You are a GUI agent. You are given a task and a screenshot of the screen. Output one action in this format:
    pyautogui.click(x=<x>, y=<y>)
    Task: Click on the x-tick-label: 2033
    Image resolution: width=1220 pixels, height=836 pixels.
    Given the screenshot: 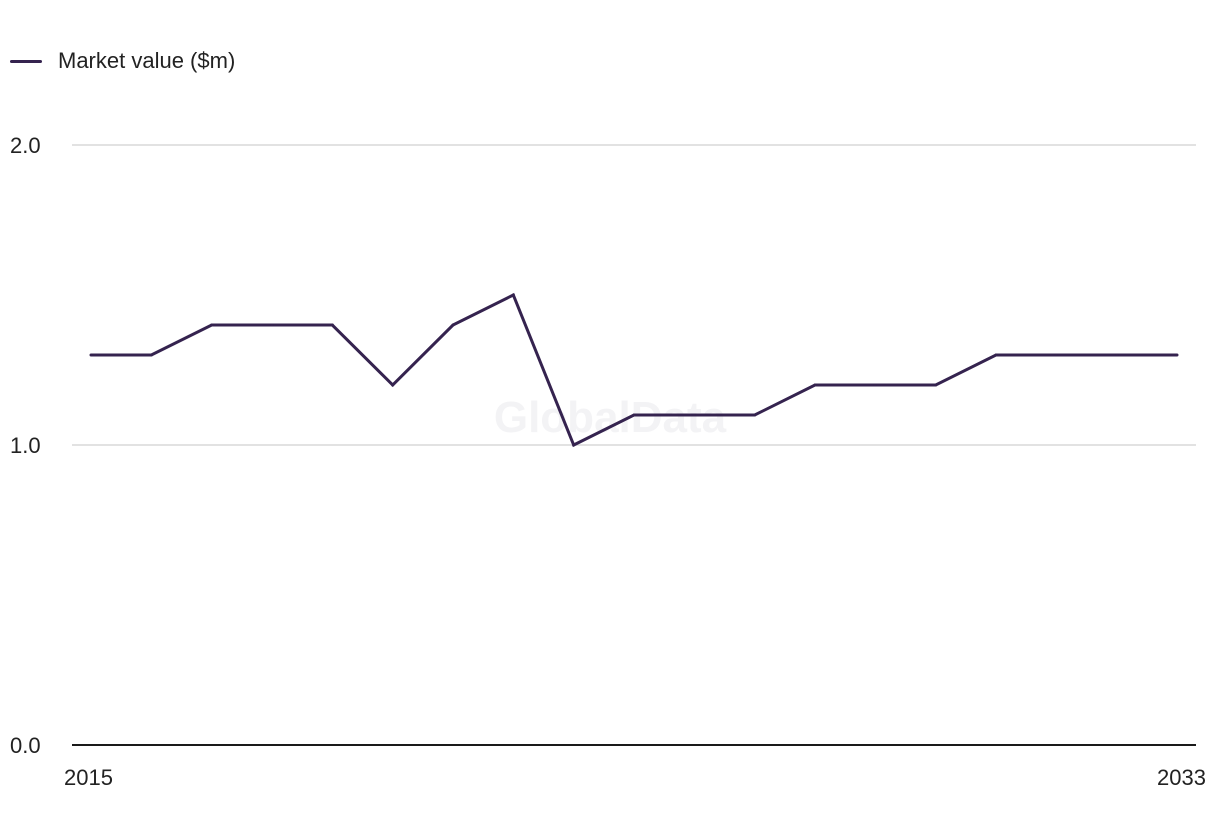 What is the action you would take?
    pyautogui.click(x=1181, y=777)
    